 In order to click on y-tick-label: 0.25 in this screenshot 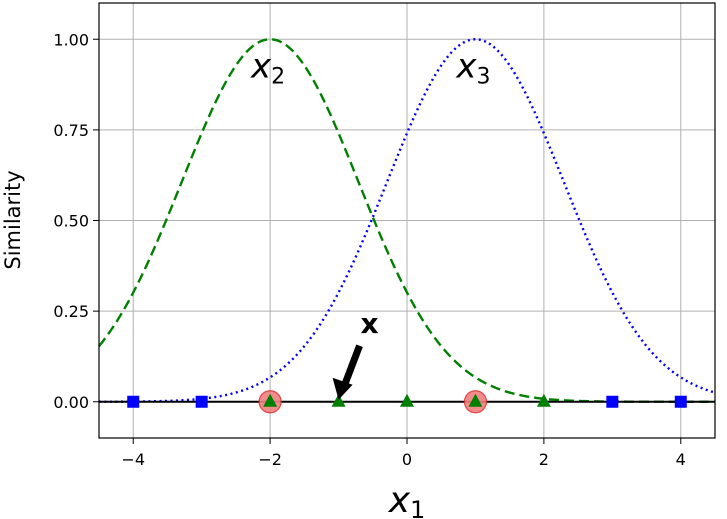, I will do `click(71, 311)`.